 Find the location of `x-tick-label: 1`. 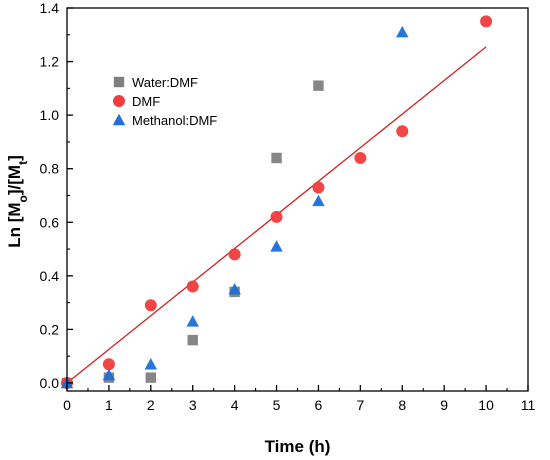

x-tick-label: 1 is located at coordinates (109, 405).